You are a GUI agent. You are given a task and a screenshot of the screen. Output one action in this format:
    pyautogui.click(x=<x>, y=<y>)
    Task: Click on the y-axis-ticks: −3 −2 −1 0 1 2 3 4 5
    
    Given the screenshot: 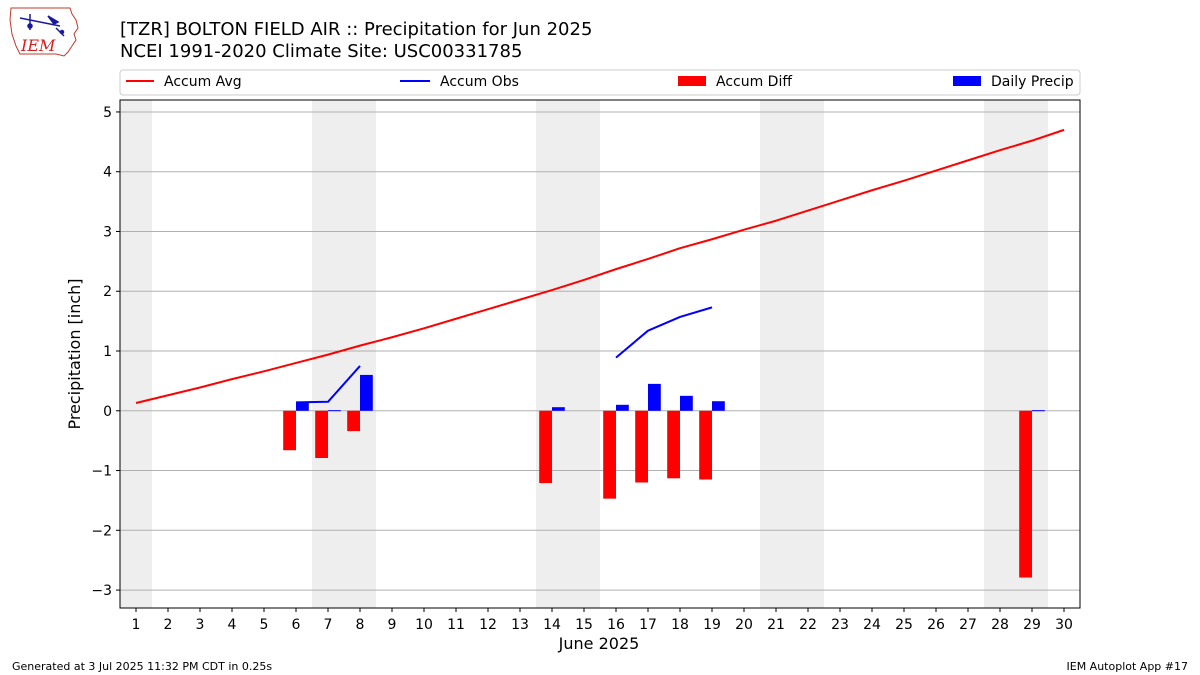 What is the action you would take?
    pyautogui.click(x=105, y=352)
    